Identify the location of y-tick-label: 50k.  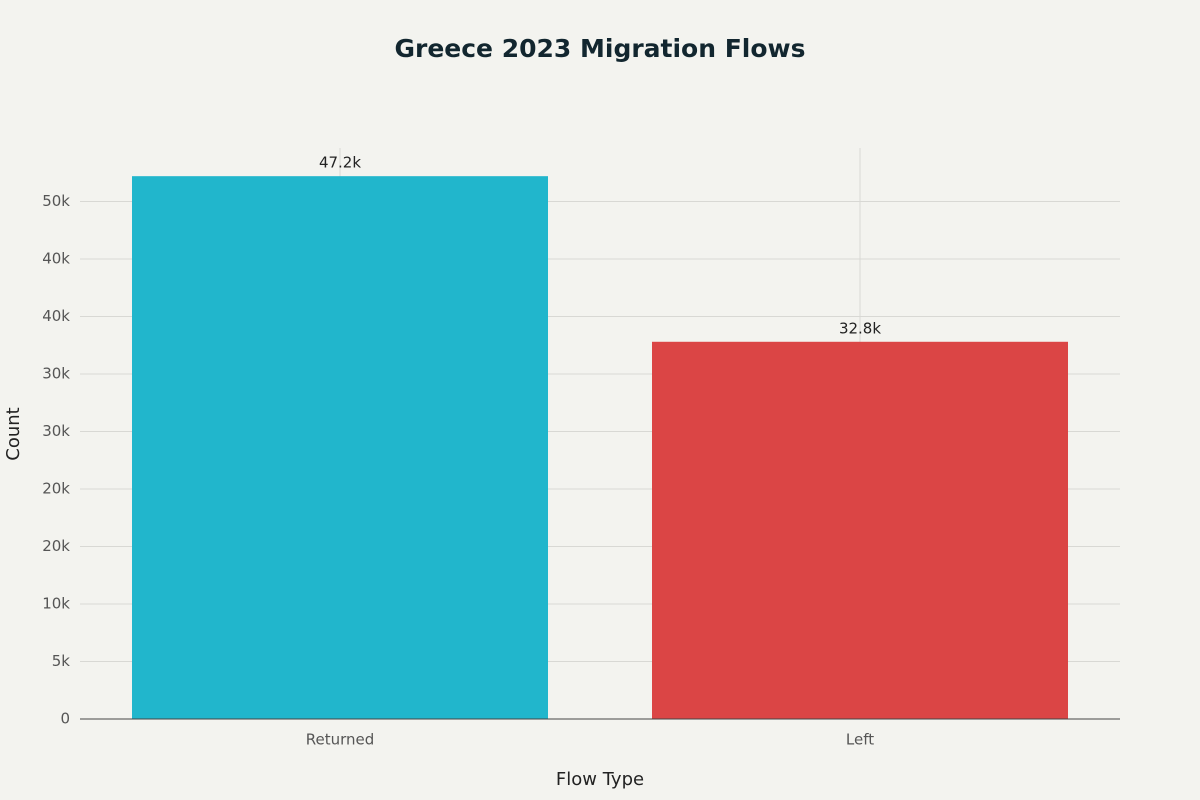
(56, 201).